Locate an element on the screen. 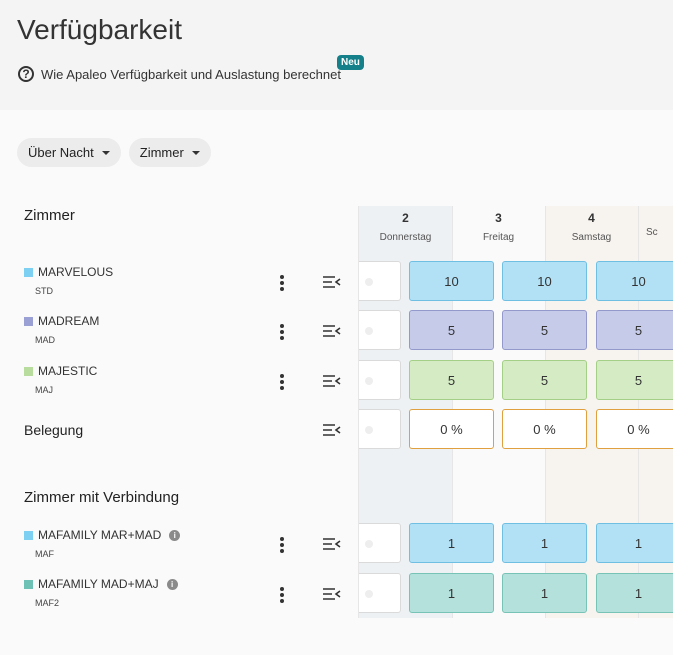 The image size is (673, 655). room-row-label: MAFAMILY MAD+MAJ i MAF2 is located at coordinates (101, 592).